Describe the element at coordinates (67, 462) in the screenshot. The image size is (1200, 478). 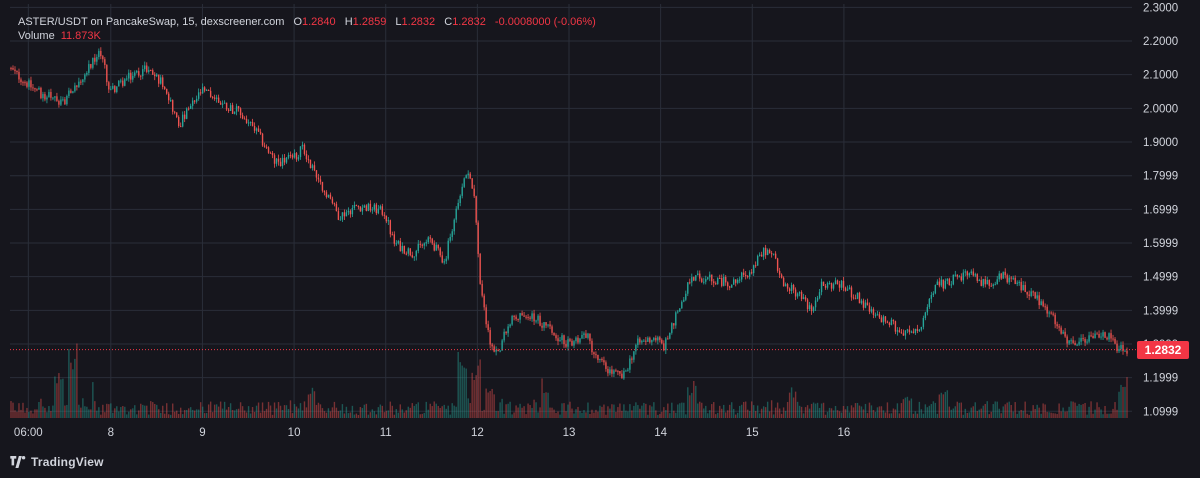
I see `brand-name: TradingView` at that location.